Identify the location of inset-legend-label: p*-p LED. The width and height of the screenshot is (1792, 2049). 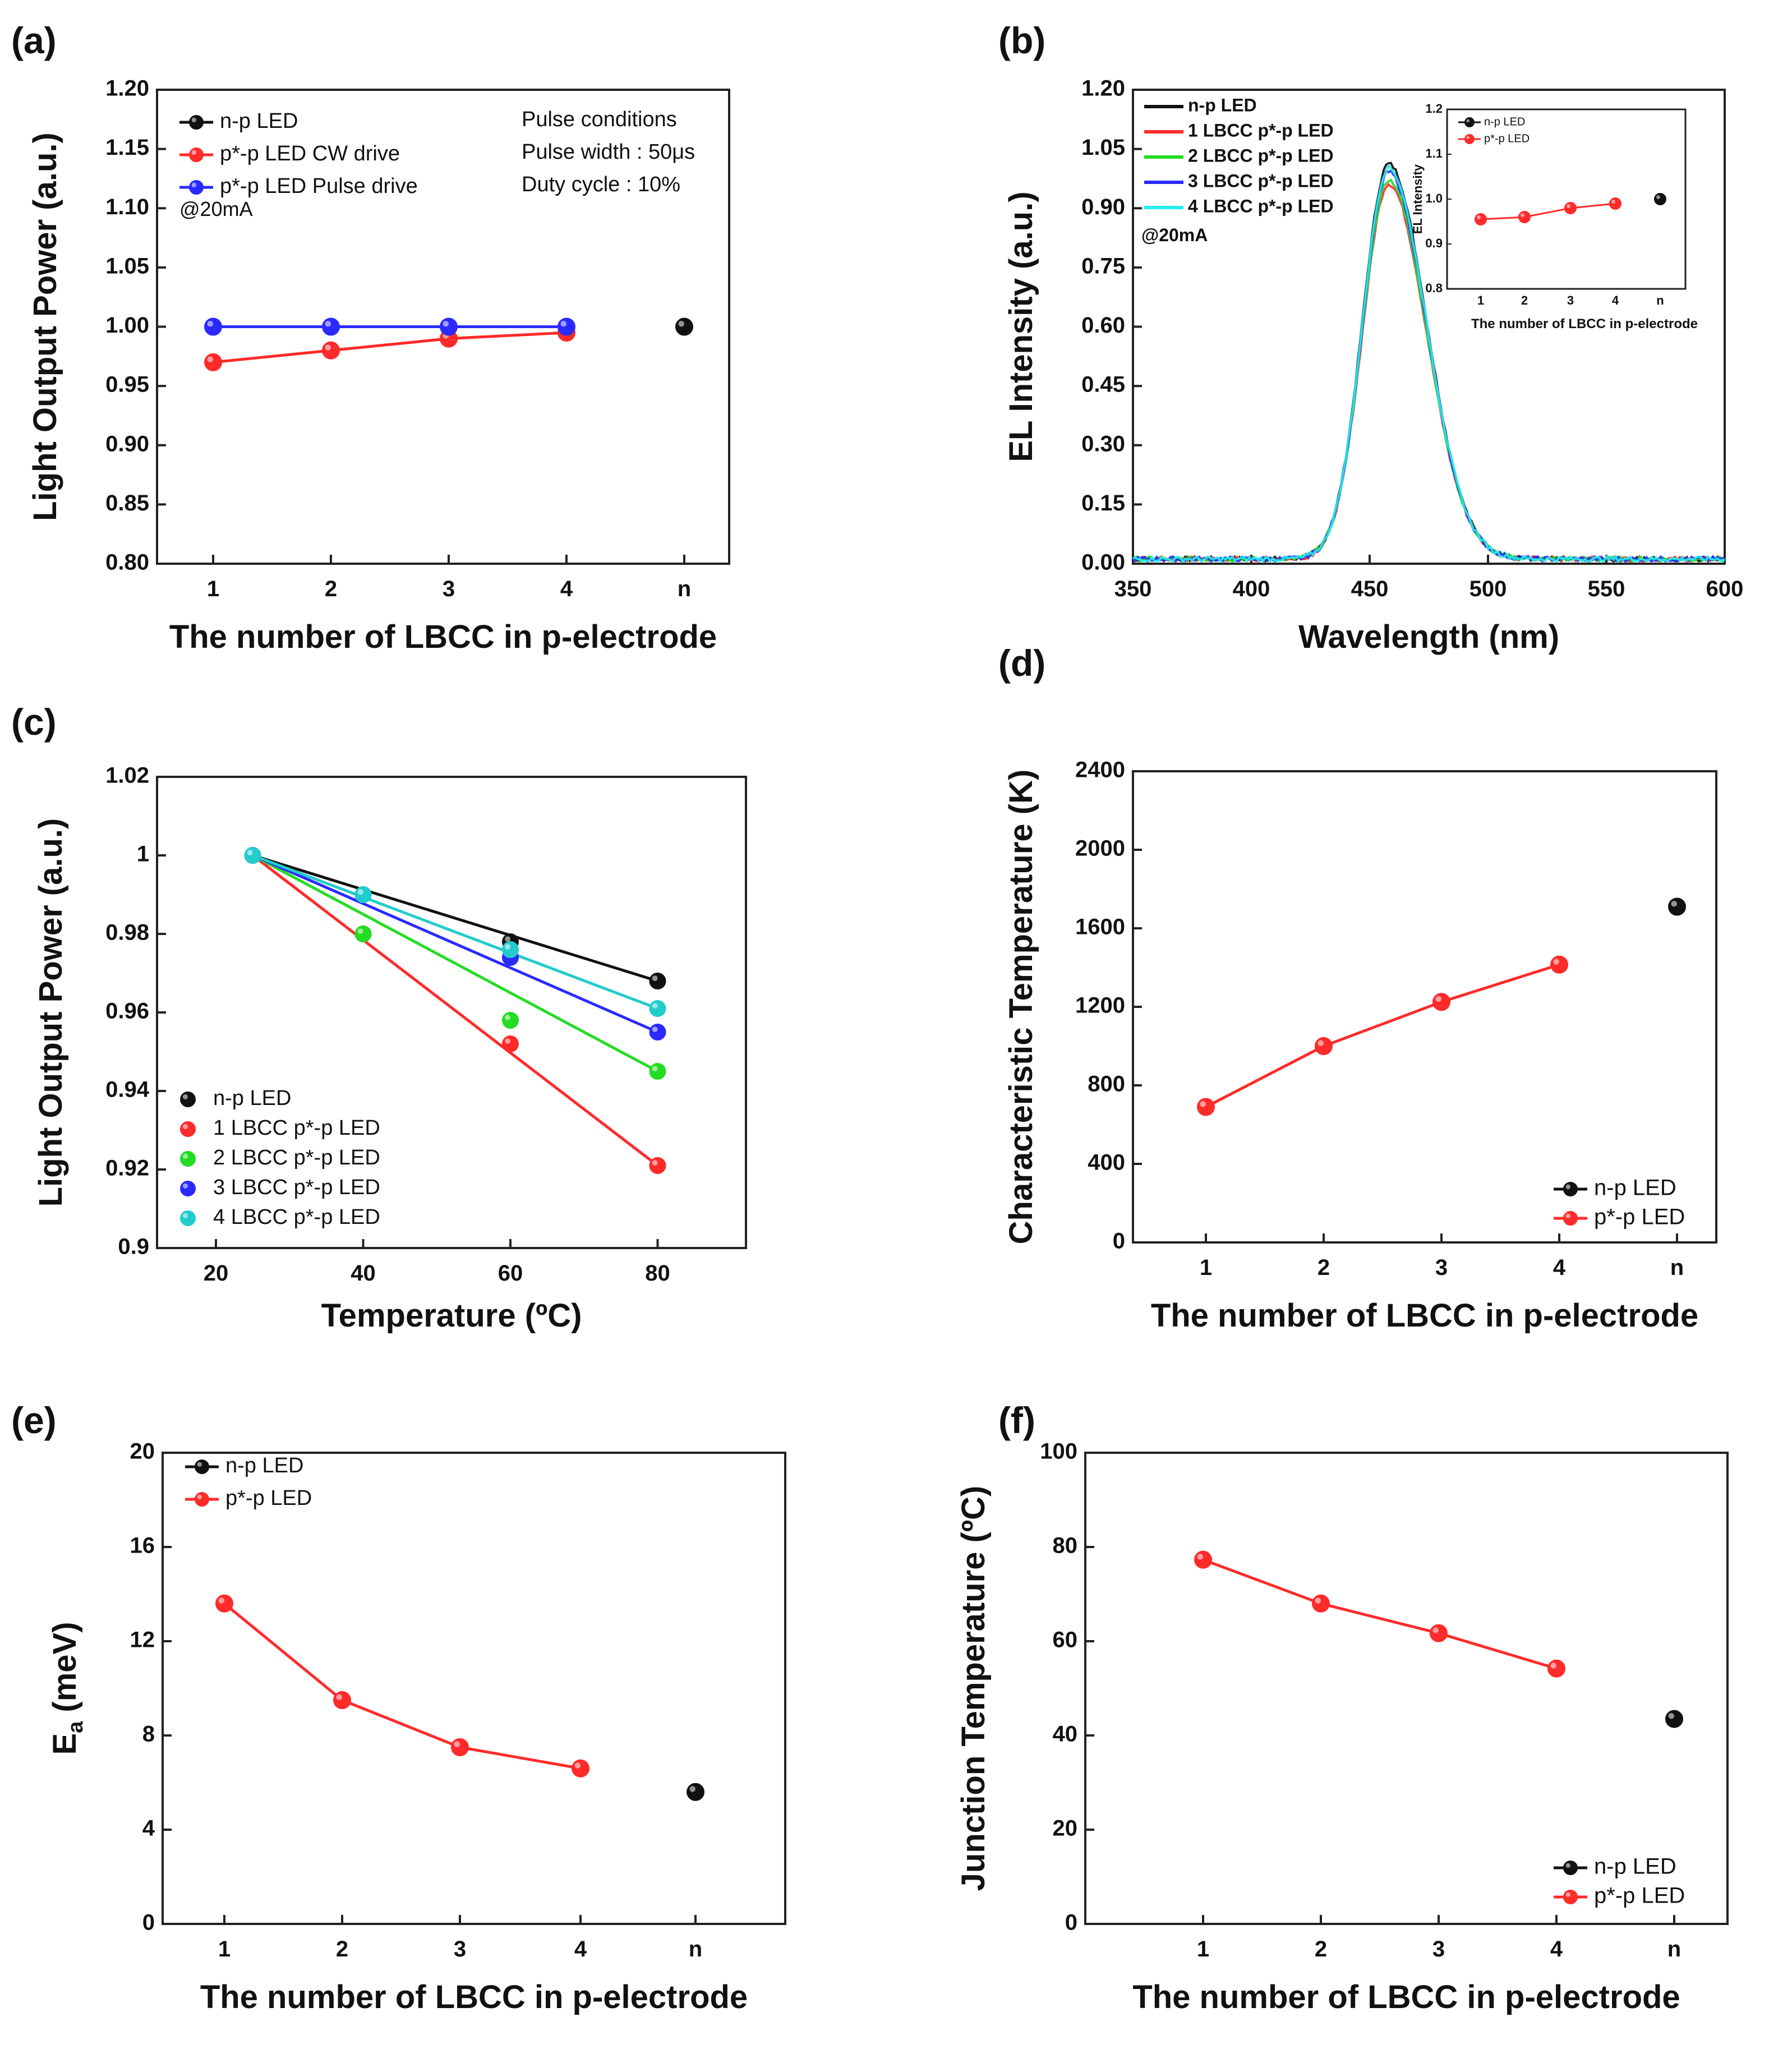
(1507, 138).